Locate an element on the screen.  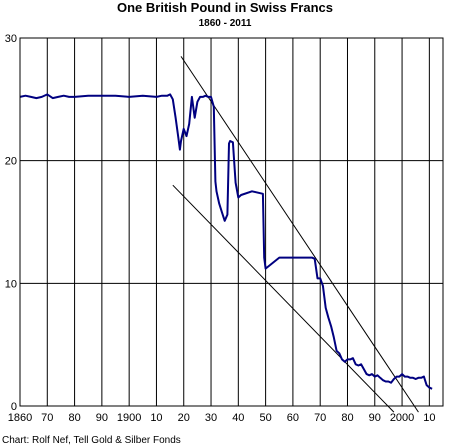
y-tick-label: 10 is located at coordinates (11, 284).